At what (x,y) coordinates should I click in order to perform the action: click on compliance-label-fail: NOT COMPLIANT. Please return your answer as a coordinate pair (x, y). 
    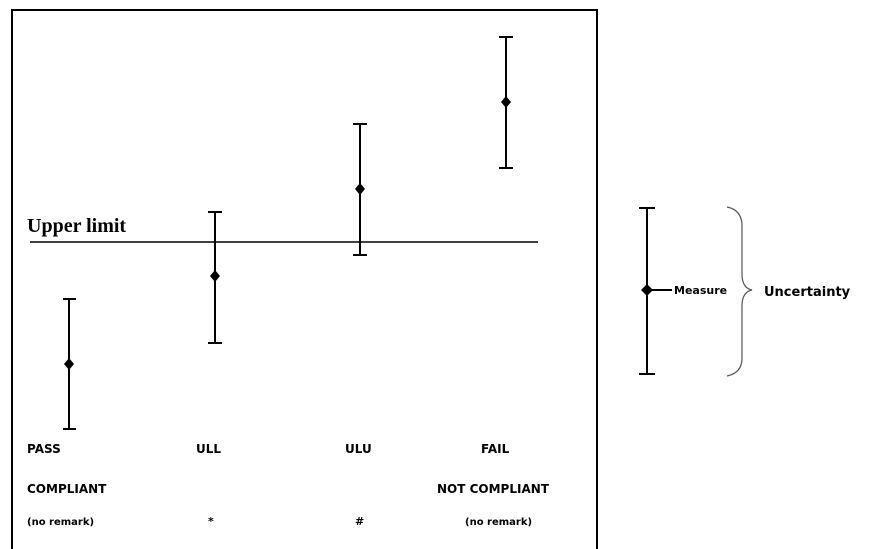
    Looking at the image, I should click on (493, 489).